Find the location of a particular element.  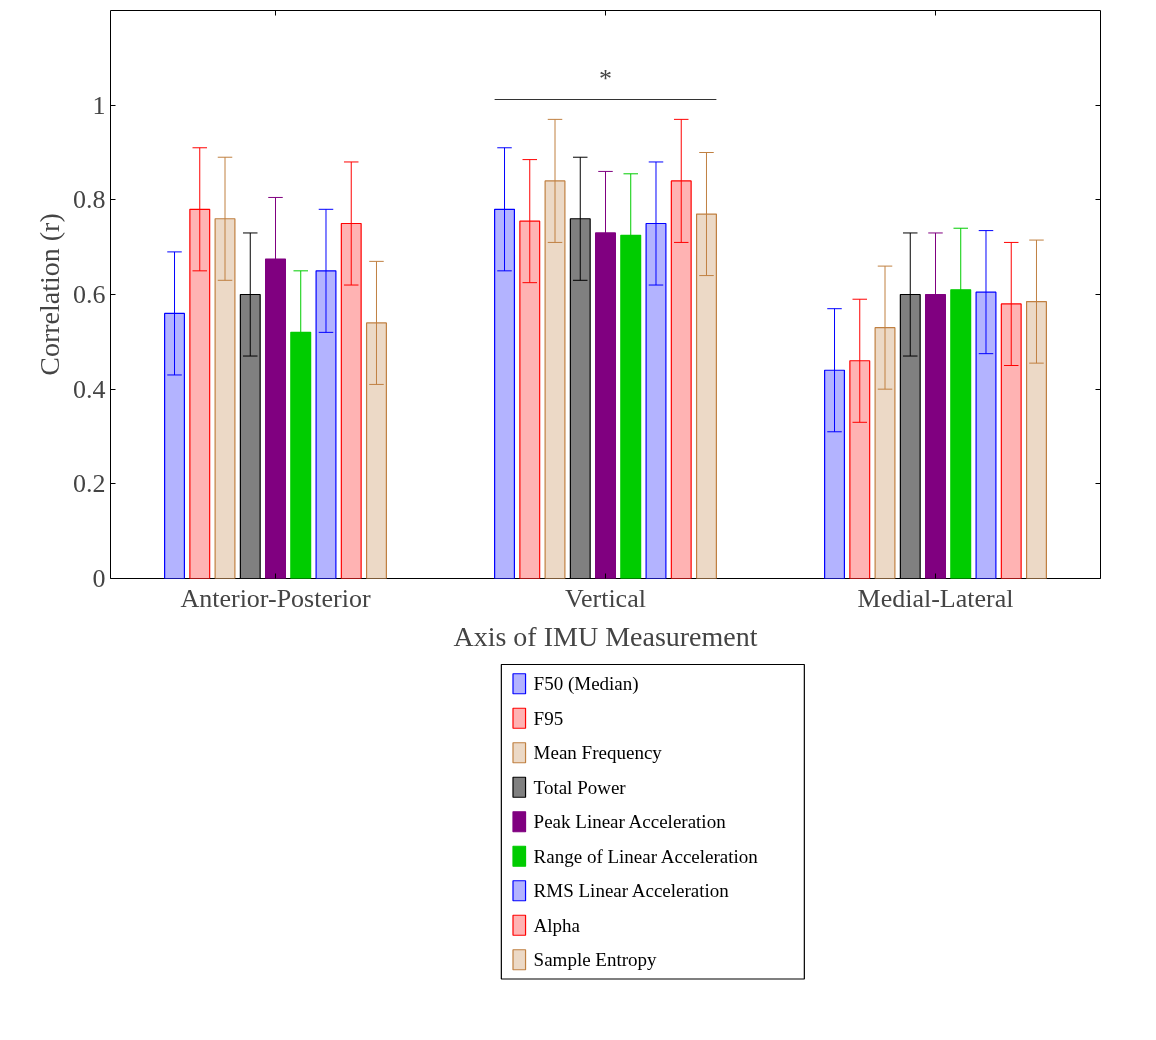

annotation: * is located at coordinates (605, 79).